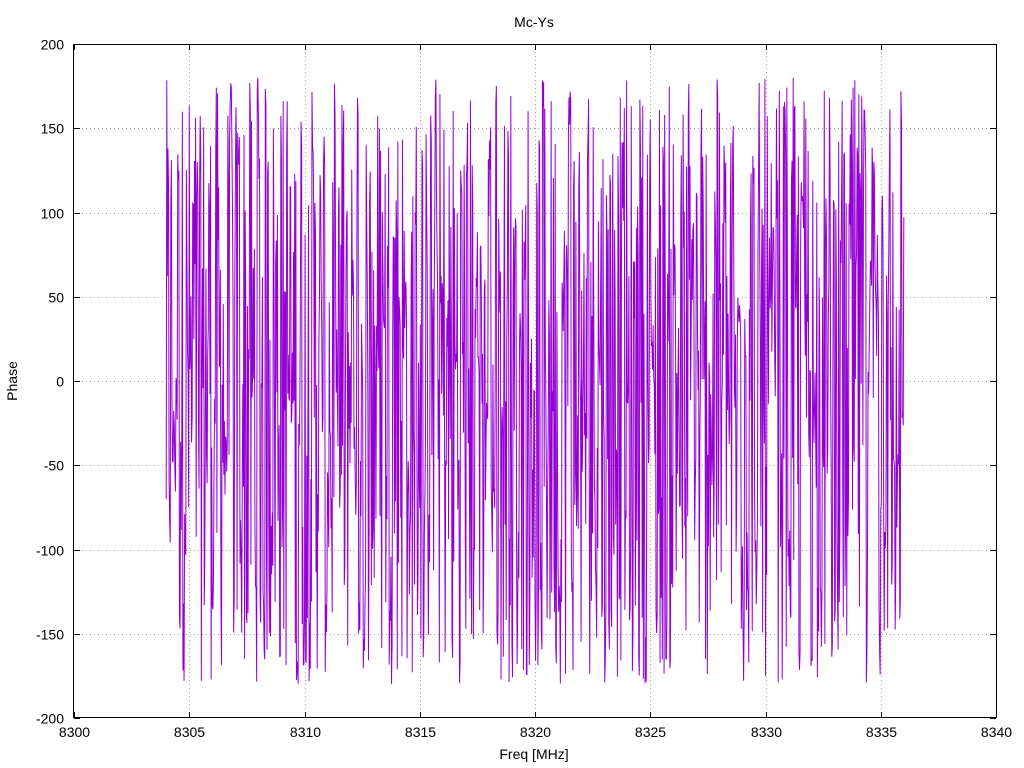 The width and height of the screenshot is (1024, 768). Describe the element at coordinates (189, 732) in the screenshot. I see `x-tick-label: 8305` at that location.